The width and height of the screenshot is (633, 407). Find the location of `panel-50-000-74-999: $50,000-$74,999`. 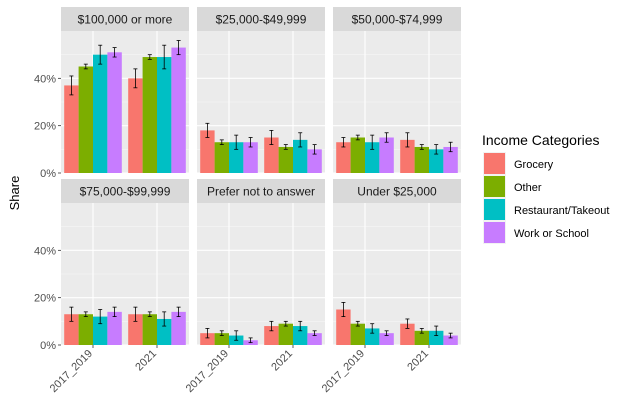

panel-50-000-74-999: $50,000-$74,999 is located at coordinates (397, 90).